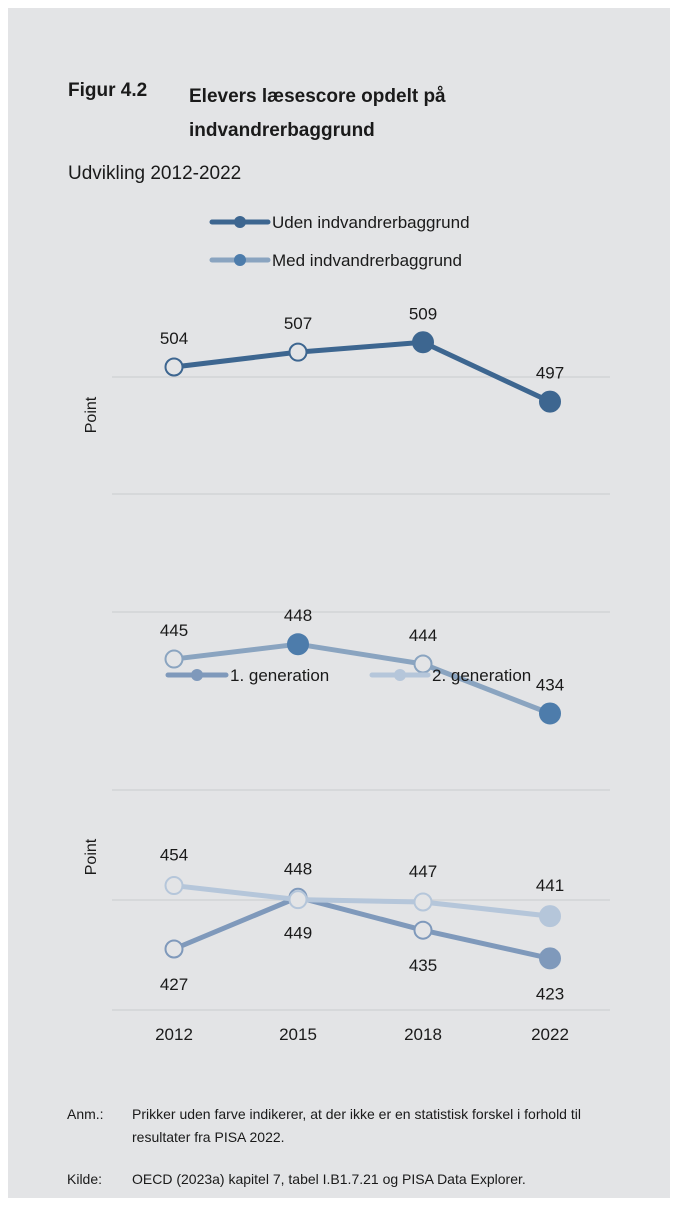 This screenshot has width=676, height=1207. What do you see at coordinates (423, 313) in the screenshot?
I see `data-label-s1-3: 509` at bounding box center [423, 313].